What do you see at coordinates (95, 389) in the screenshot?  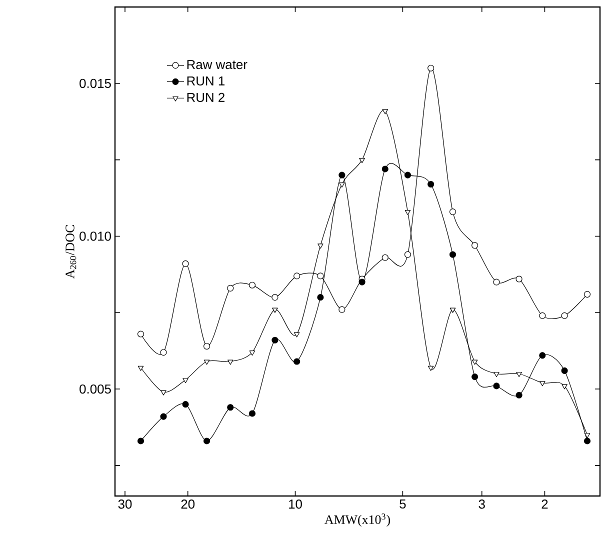 I see `y-tick-label: 0.005` at bounding box center [95, 389].